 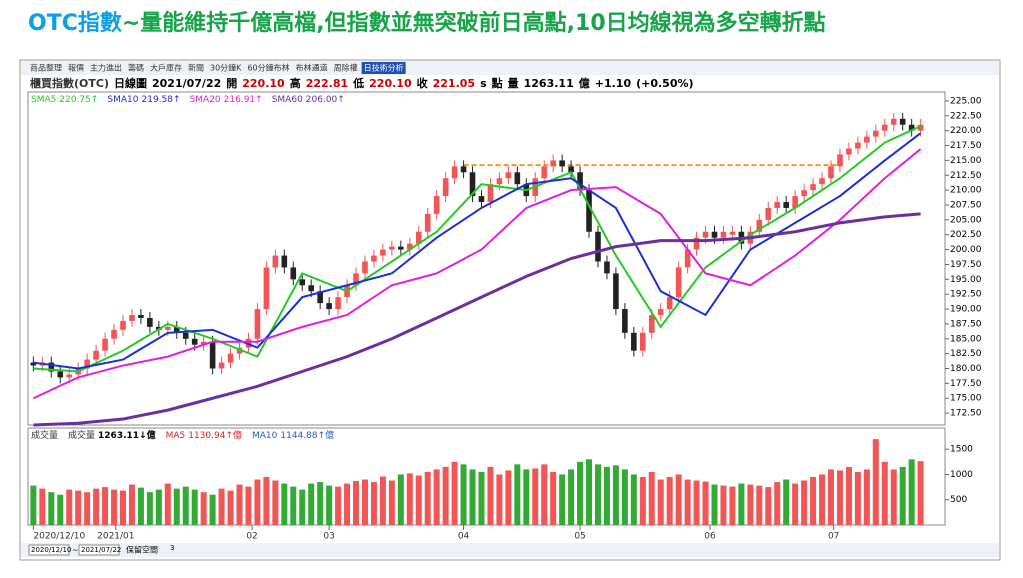 I want to click on ma-legend-value: 206.00↑, so click(x=325, y=100).